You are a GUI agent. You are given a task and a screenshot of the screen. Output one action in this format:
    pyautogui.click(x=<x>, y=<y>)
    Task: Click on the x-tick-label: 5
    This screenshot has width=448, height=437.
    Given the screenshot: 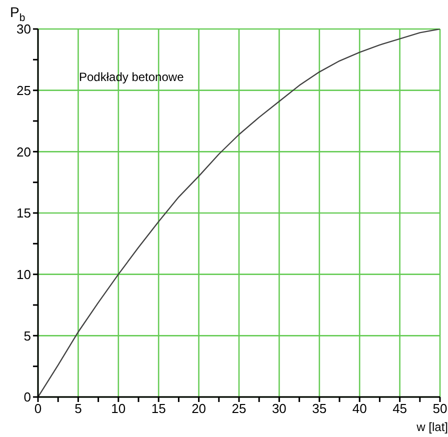 What is the action you would take?
    pyautogui.click(x=78, y=408)
    